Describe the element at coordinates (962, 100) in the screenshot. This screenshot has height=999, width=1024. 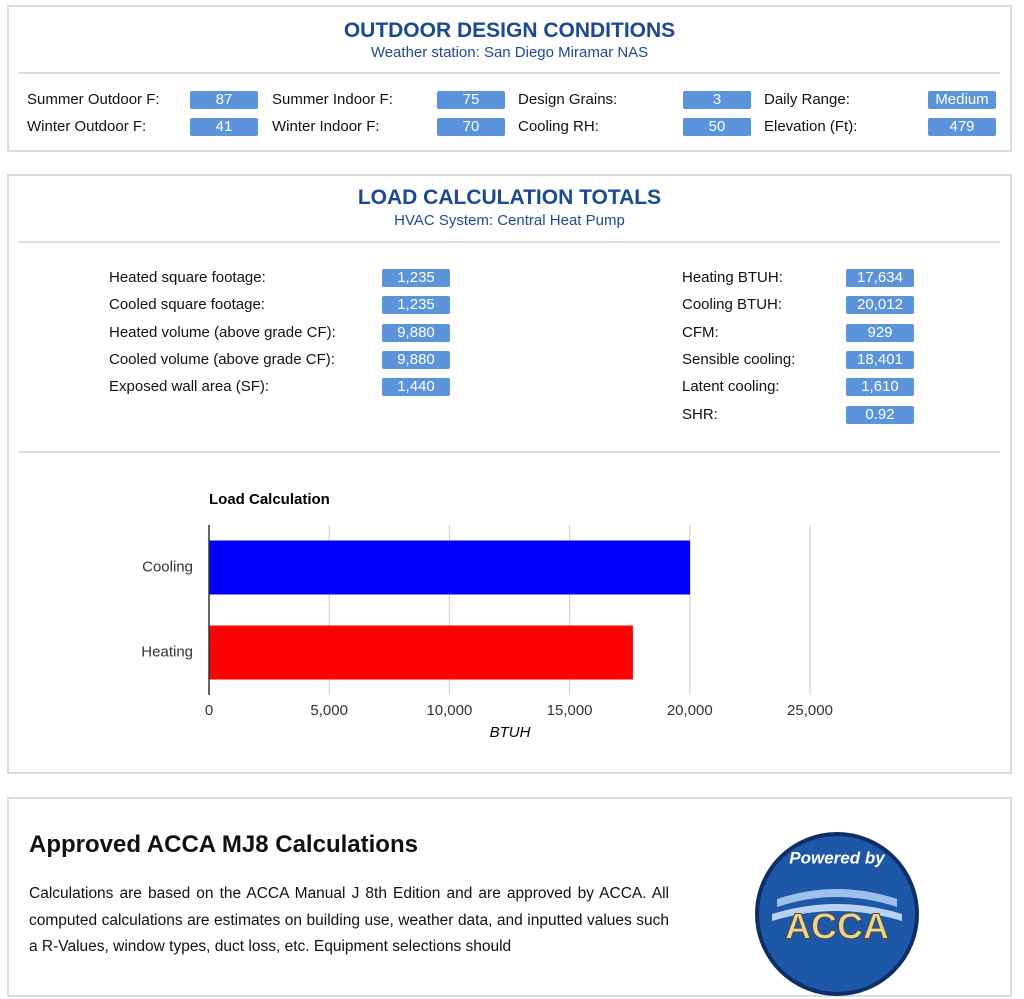
I see `field-value: Medium` at that location.